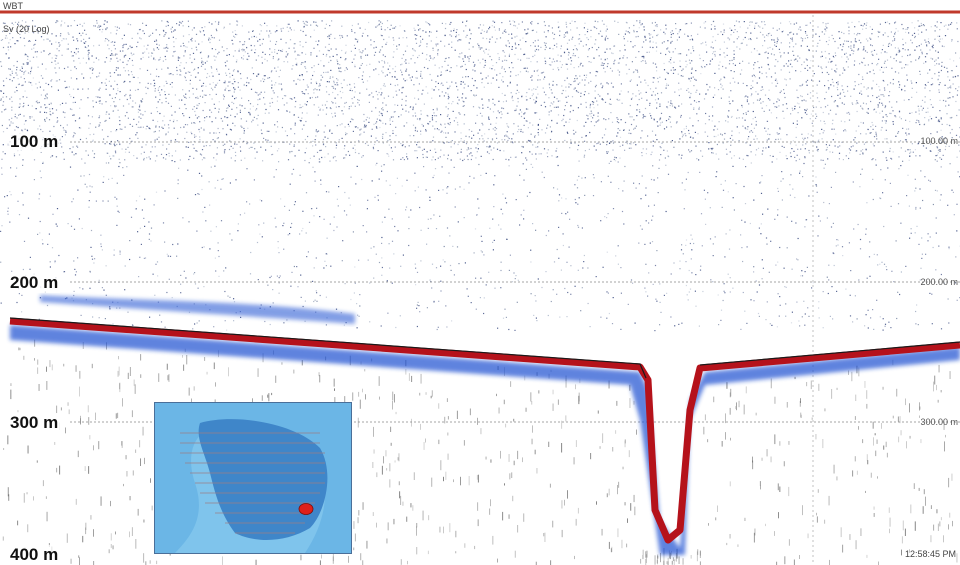 This screenshot has width=960, height=565. I want to click on scattering-layer-upper, so click(197, 309).